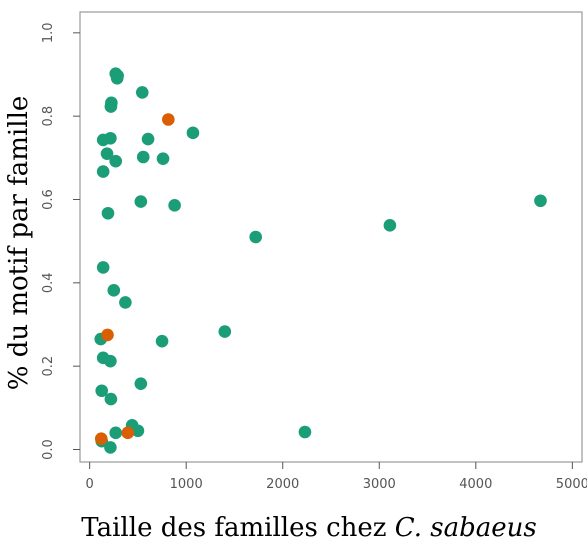 The height and width of the screenshot is (547, 587). I want to click on x-axis-title: Taille des familles chez C. sabaeus, so click(308, 528).